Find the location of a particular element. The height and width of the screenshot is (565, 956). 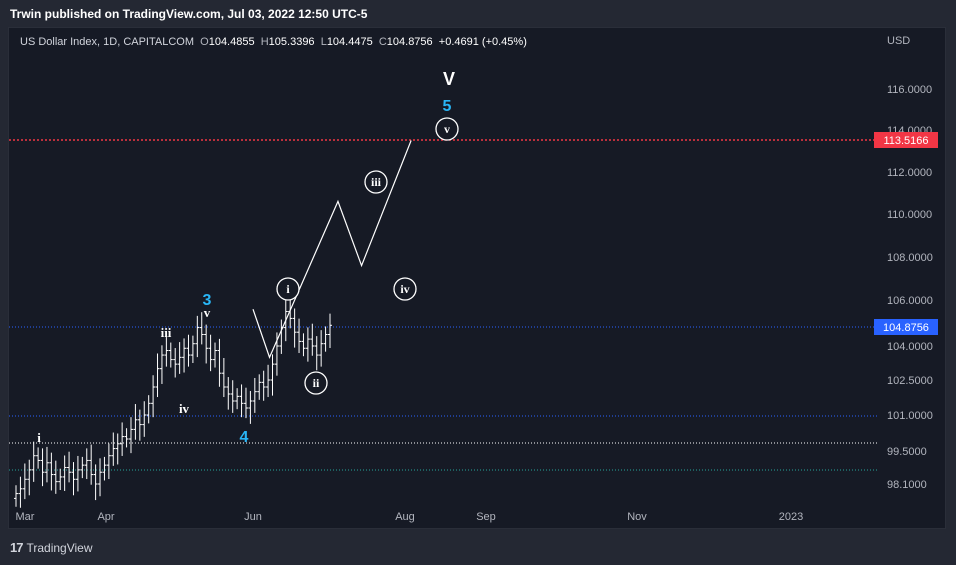

wave-label-circled: iv is located at coordinates (404, 289).